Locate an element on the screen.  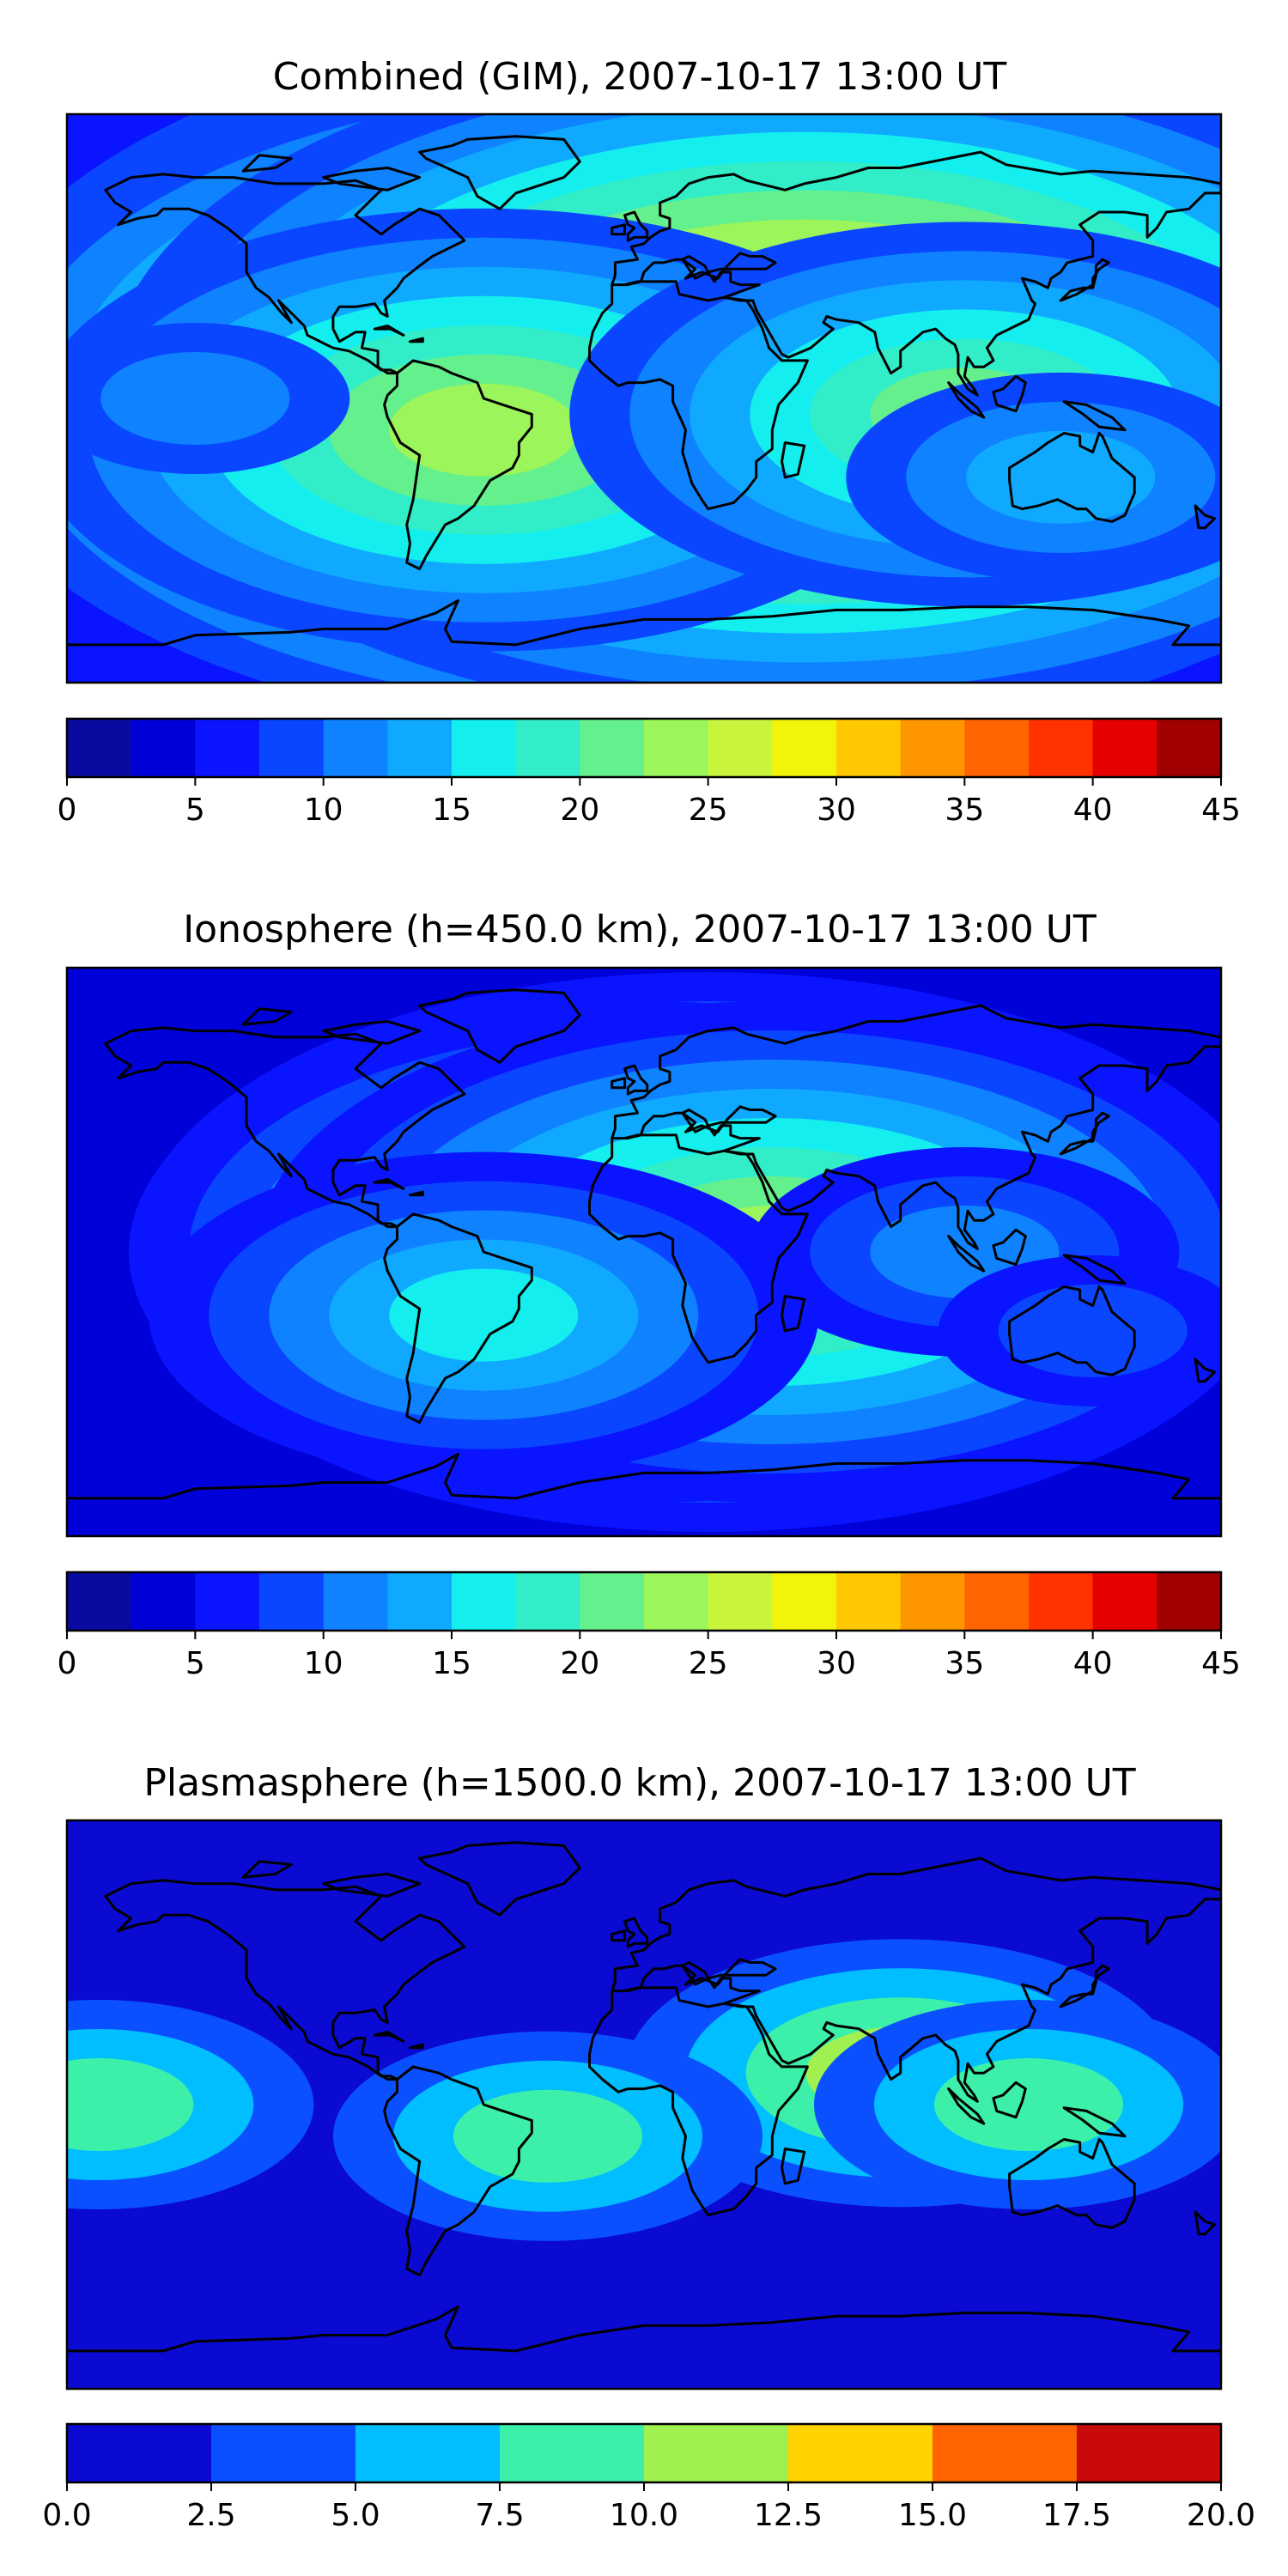
colorbar-tick-label: 15.0 is located at coordinates (932, 2515).